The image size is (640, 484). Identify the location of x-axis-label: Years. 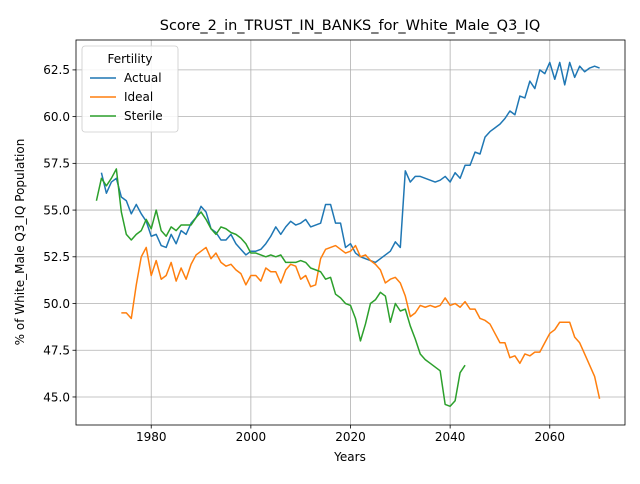
(349, 457).